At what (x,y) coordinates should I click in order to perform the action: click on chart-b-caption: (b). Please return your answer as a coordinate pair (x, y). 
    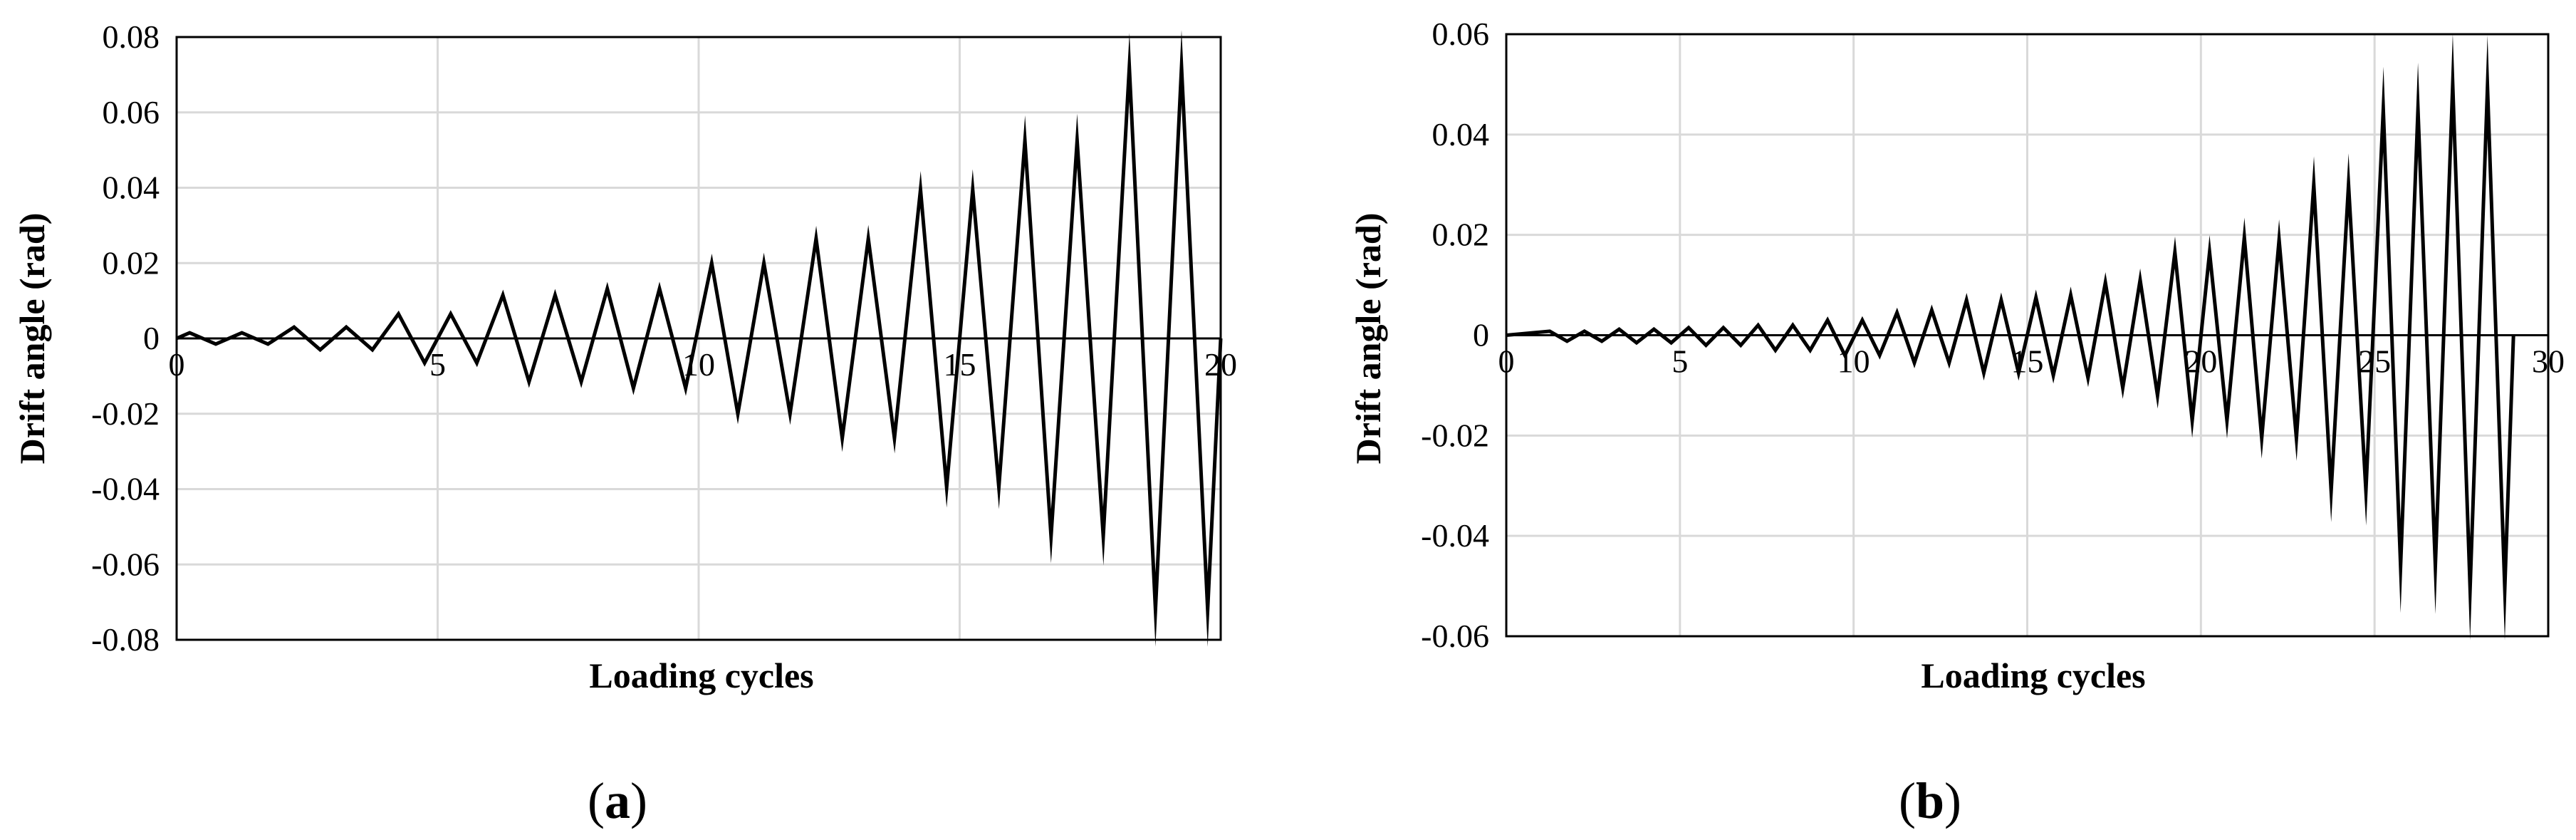
    Looking at the image, I should click on (1930, 800).